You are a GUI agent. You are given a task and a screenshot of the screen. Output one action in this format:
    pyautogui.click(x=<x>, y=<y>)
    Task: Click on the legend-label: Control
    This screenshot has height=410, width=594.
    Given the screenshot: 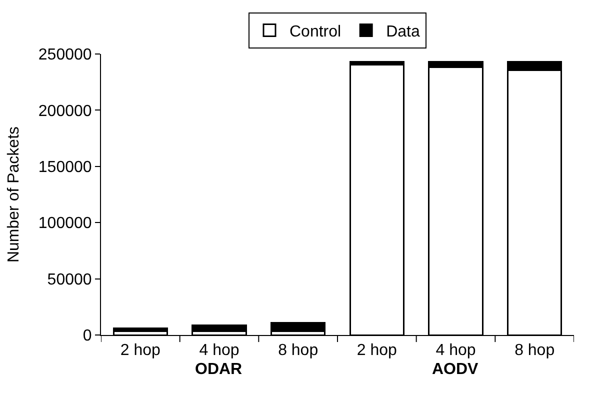 What is the action you would take?
    pyautogui.click(x=316, y=32)
    